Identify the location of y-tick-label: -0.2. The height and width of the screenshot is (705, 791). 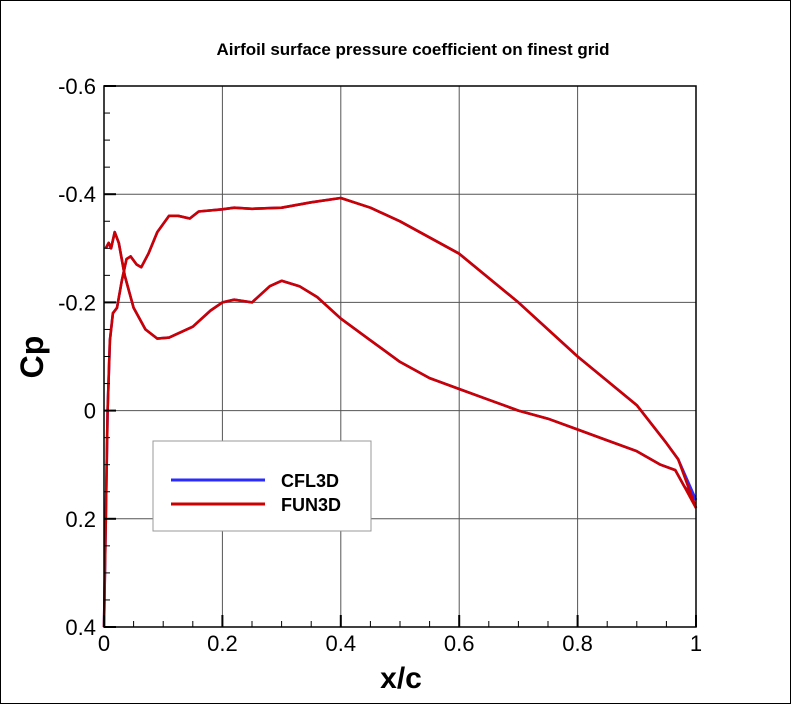
(77, 302).